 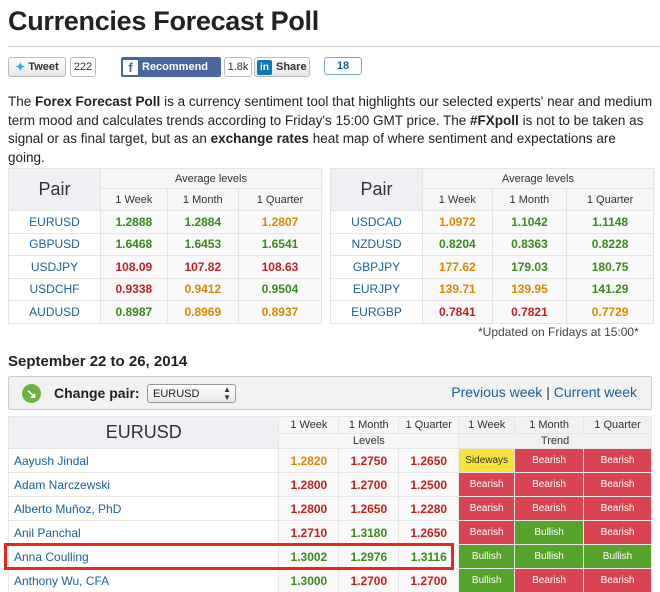 What do you see at coordinates (544, 392) in the screenshot?
I see `week-links: Previous week | Current week` at bounding box center [544, 392].